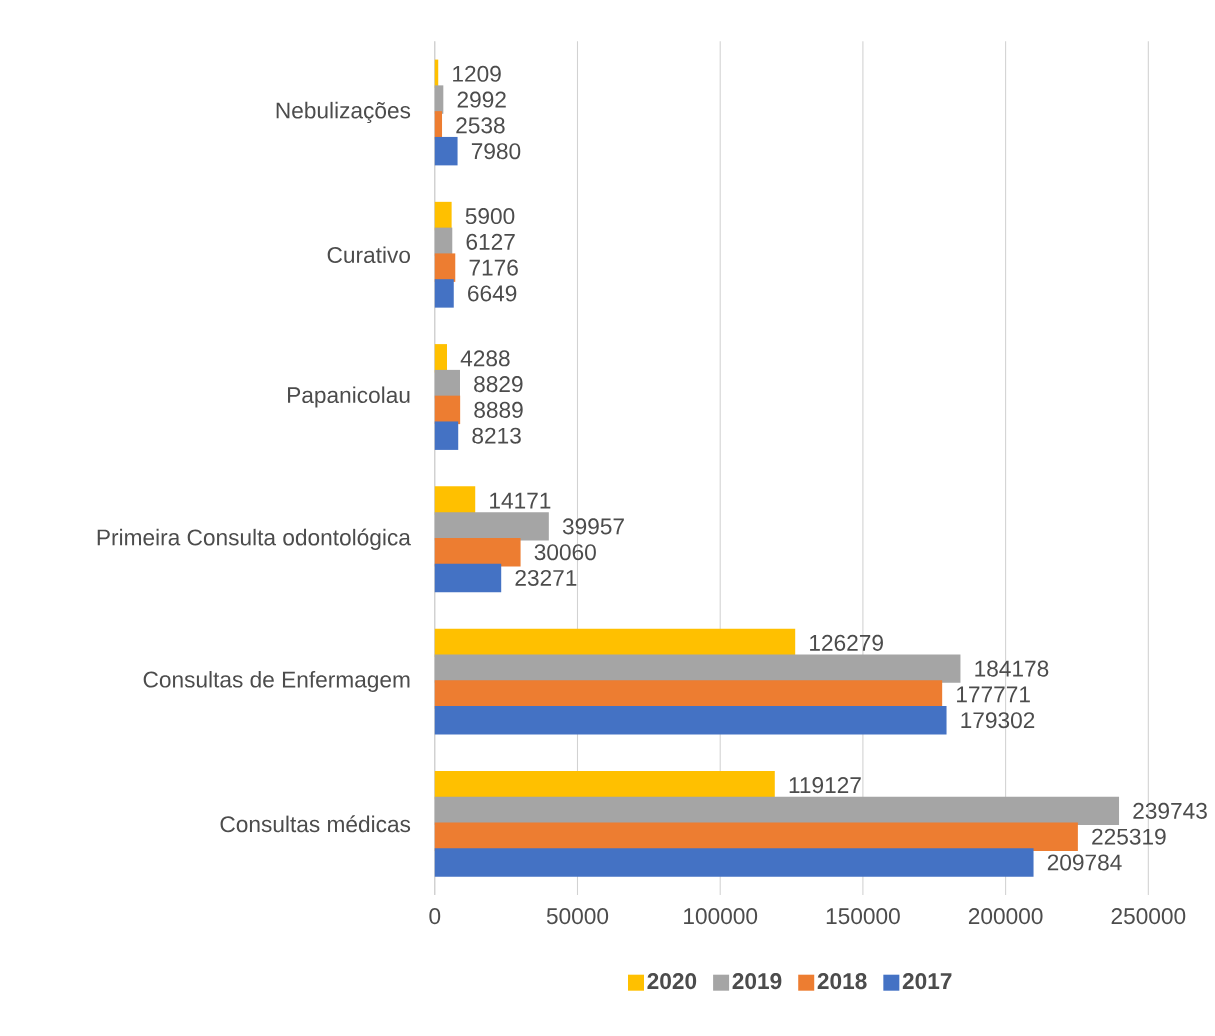 The width and height of the screenshot is (1215, 1036). What do you see at coordinates (1170, 810) in the screenshot?
I see `data-label: 239743` at bounding box center [1170, 810].